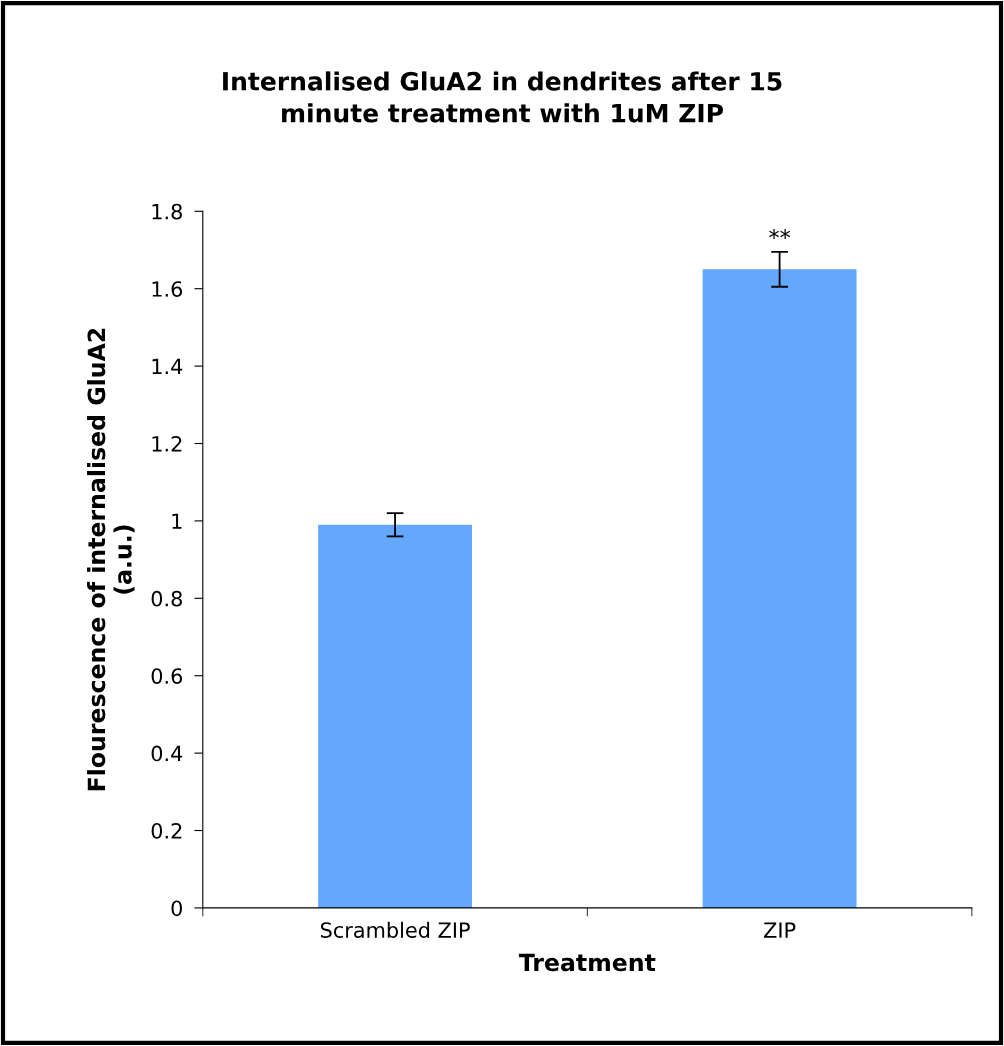 The height and width of the screenshot is (1046, 1004). What do you see at coordinates (395, 929) in the screenshot?
I see `x-tick-label: Scrambled ZIP` at bounding box center [395, 929].